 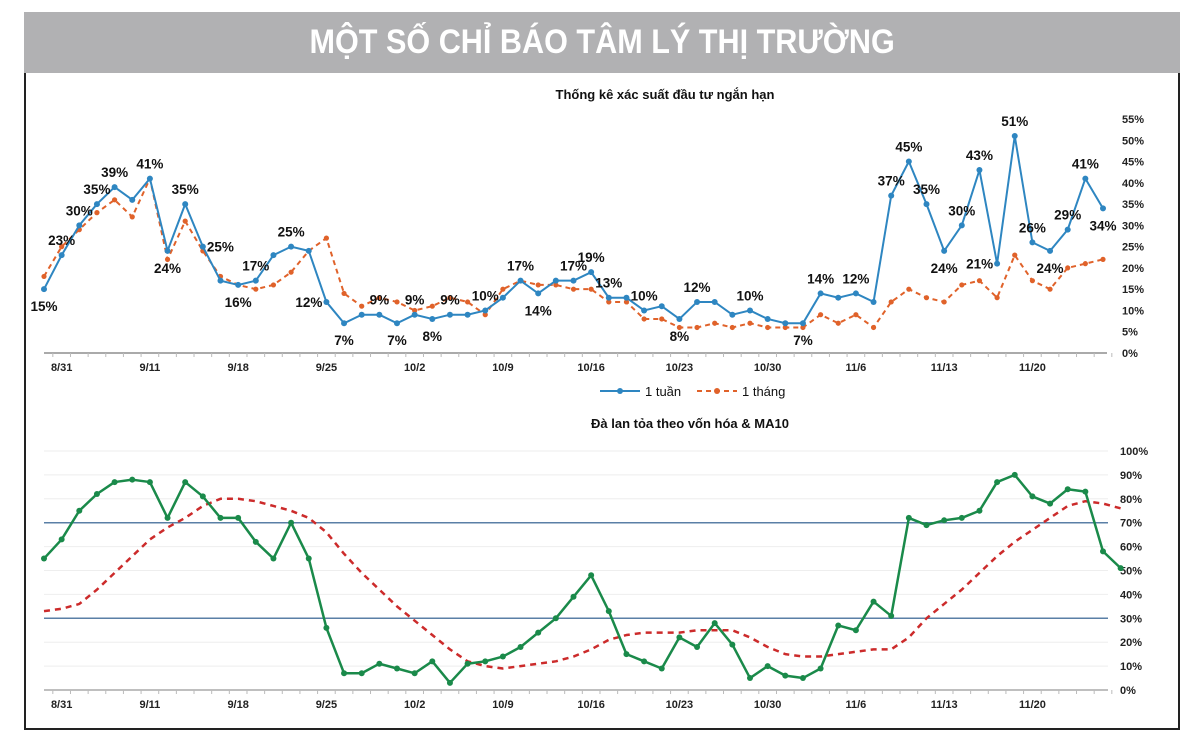 What do you see at coordinates (690, 423) in the screenshot?
I see `chart2-title: Đà lan tỏa theo vốn hóa & MA10` at bounding box center [690, 423].